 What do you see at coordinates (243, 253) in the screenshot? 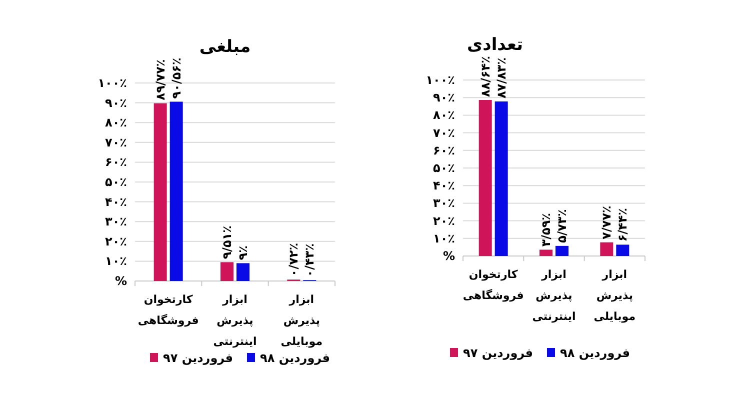
I see `data-label: ۹٪` at bounding box center [243, 253].